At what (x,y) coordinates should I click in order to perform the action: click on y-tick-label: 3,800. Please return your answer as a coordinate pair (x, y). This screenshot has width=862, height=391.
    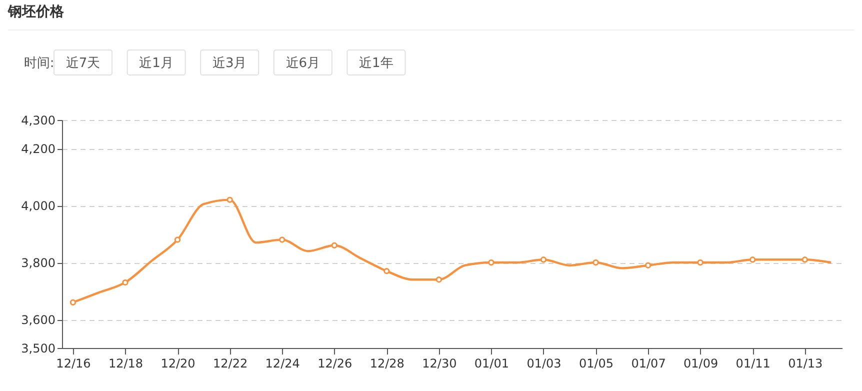
    Looking at the image, I should click on (38, 263).